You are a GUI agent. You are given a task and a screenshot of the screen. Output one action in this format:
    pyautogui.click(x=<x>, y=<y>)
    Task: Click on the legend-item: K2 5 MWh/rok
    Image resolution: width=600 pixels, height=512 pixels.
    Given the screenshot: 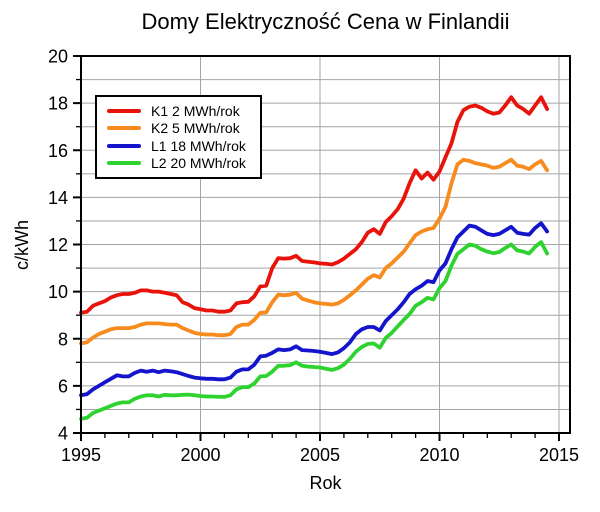 What is the action you would take?
    pyautogui.click(x=176, y=129)
    